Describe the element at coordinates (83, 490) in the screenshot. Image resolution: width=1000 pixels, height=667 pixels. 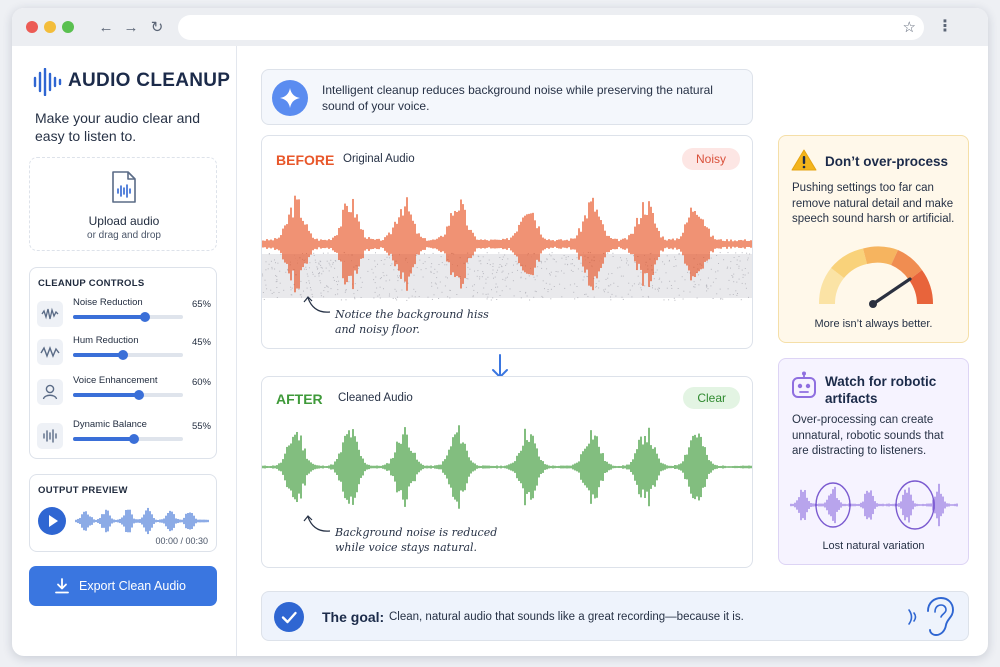
I see `output-preview-heading: OUTPUT PREVIEW` at that location.